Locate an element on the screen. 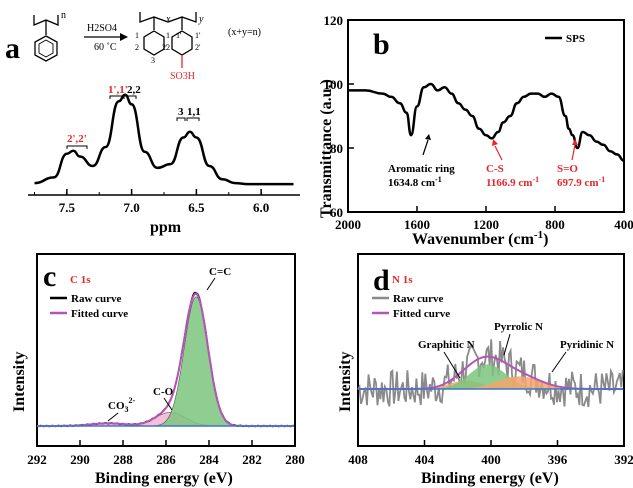 The width and height of the screenshot is (633, 488). ir-xlabel: Wavenumber (cm-1) is located at coordinates (480, 238).